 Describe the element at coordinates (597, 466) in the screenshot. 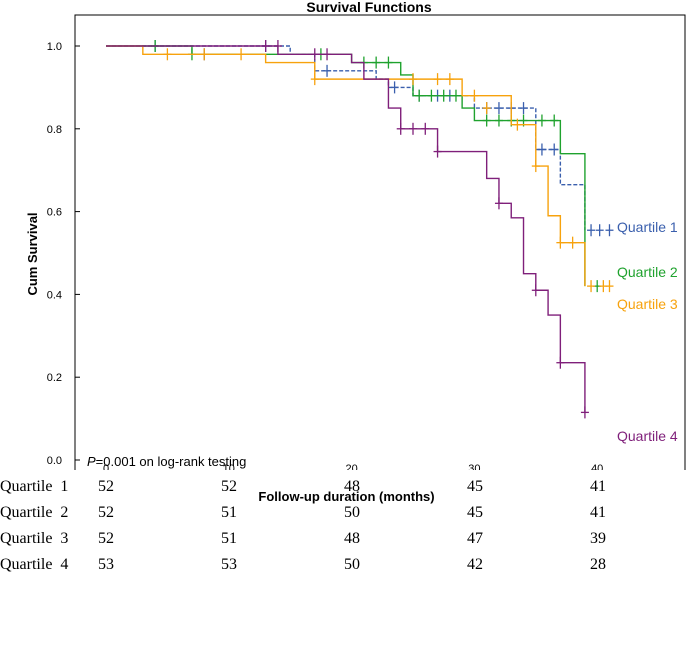

I see `x-tick-label: 40` at that location.